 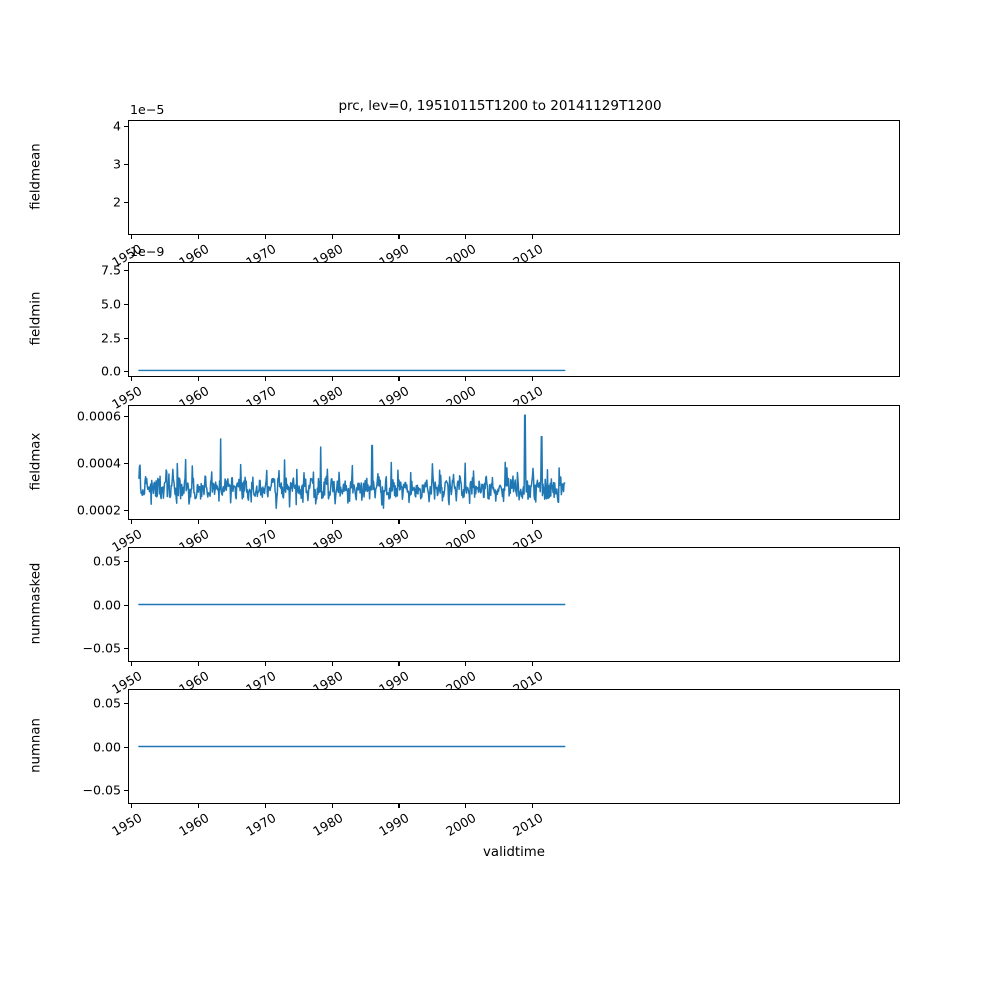 What do you see at coordinates (110, 338) in the screenshot?
I see `y-tick-label: 2.5` at bounding box center [110, 338].